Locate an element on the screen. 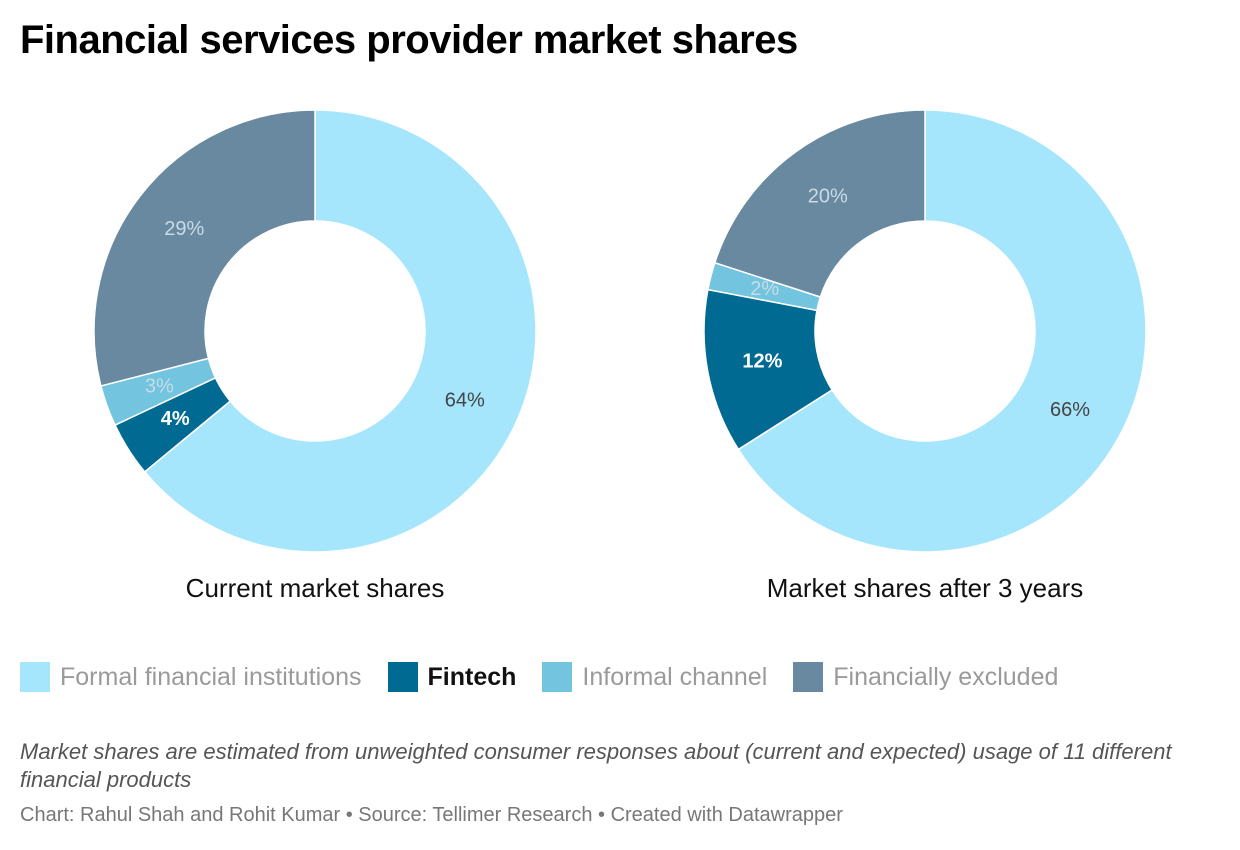 This screenshot has height=850, width=1240. slice-label: 20% is located at coordinates (828, 196).